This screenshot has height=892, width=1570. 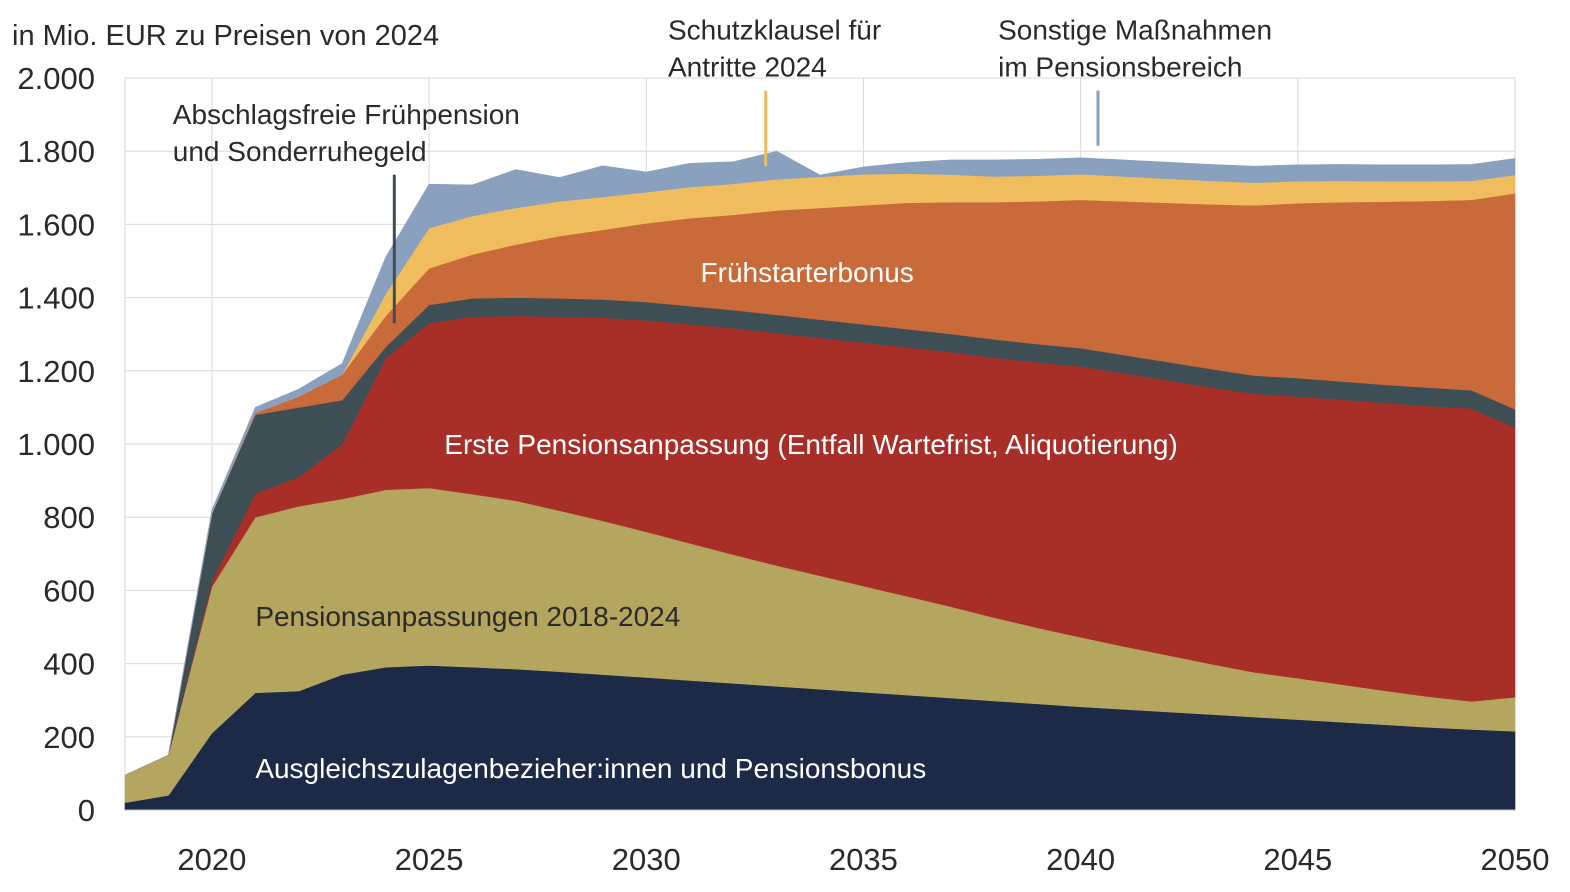 I want to click on callout-text: Sonstige Maßnahmen, so click(x=1135, y=30).